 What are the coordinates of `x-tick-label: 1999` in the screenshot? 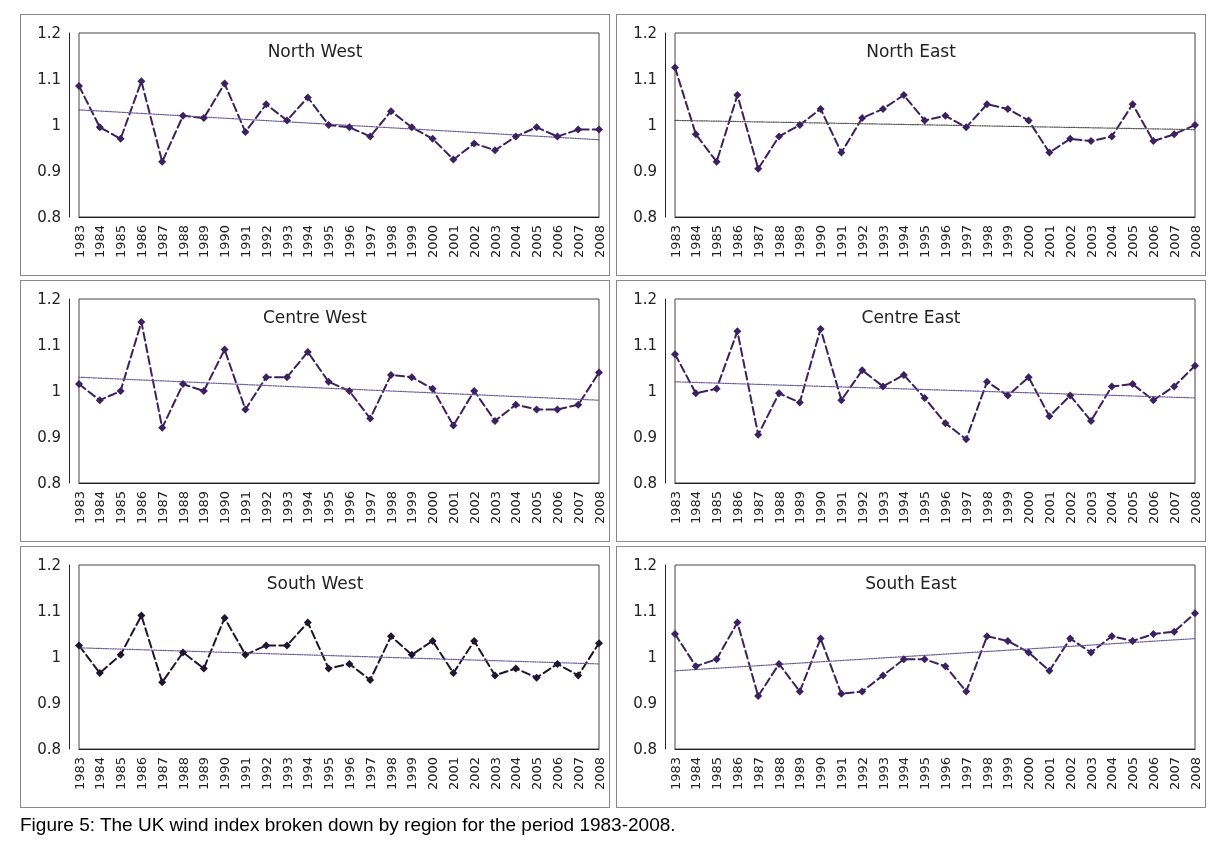 It's located at (1008, 774).